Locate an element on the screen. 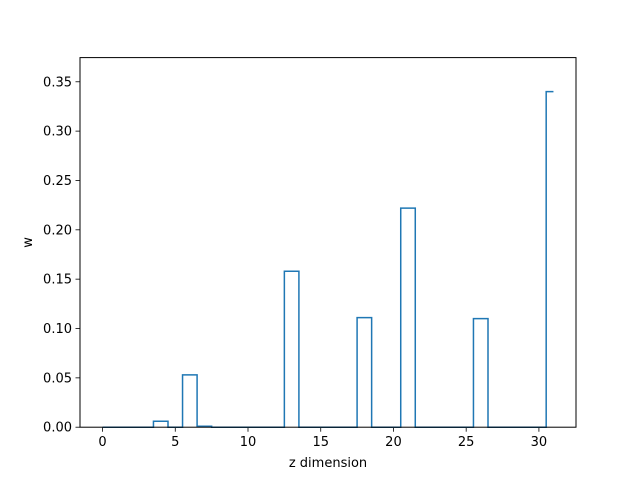  y-tick-label: 0.20 is located at coordinates (57, 230).